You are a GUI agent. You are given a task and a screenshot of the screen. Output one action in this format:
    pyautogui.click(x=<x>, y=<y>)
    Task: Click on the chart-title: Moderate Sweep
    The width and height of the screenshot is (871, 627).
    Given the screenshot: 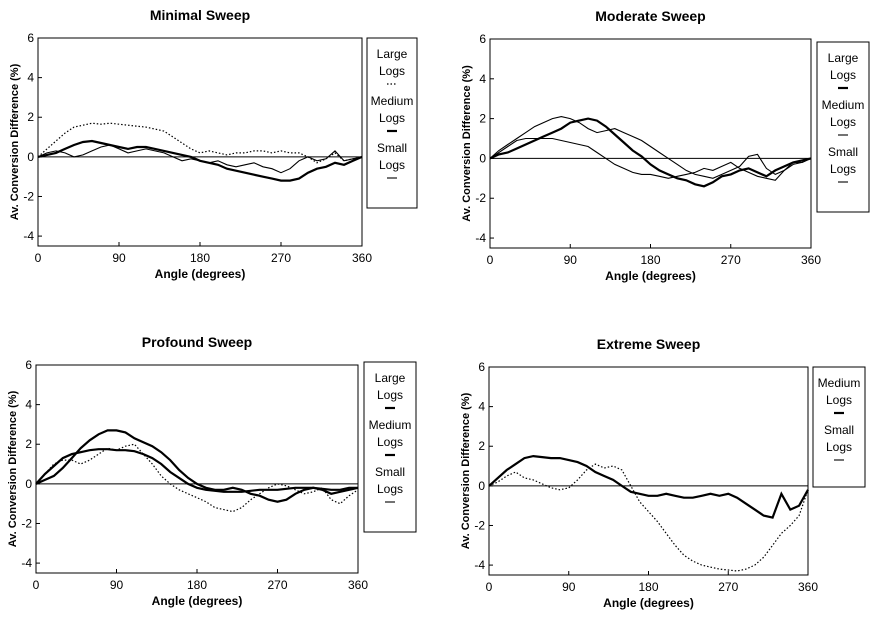 What is the action you would take?
    pyautogui.click(x=650, y=16)
    